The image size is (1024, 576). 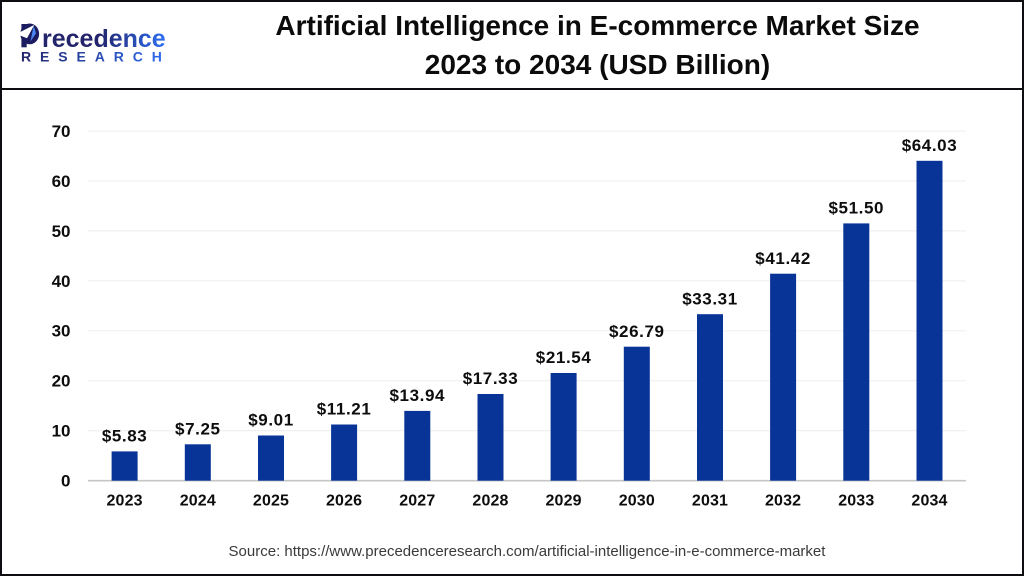 What do you see at coordinates (96, 57) in the screenshot?
I see `svg-text: RESEARCH` at bounding box center [96, 57].